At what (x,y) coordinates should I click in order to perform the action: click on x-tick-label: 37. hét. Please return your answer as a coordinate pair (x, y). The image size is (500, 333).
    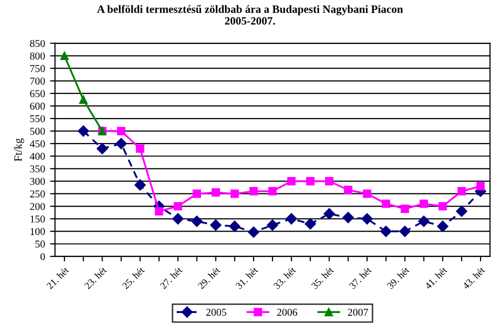
    Looking at the image, I should click on (360, 278).